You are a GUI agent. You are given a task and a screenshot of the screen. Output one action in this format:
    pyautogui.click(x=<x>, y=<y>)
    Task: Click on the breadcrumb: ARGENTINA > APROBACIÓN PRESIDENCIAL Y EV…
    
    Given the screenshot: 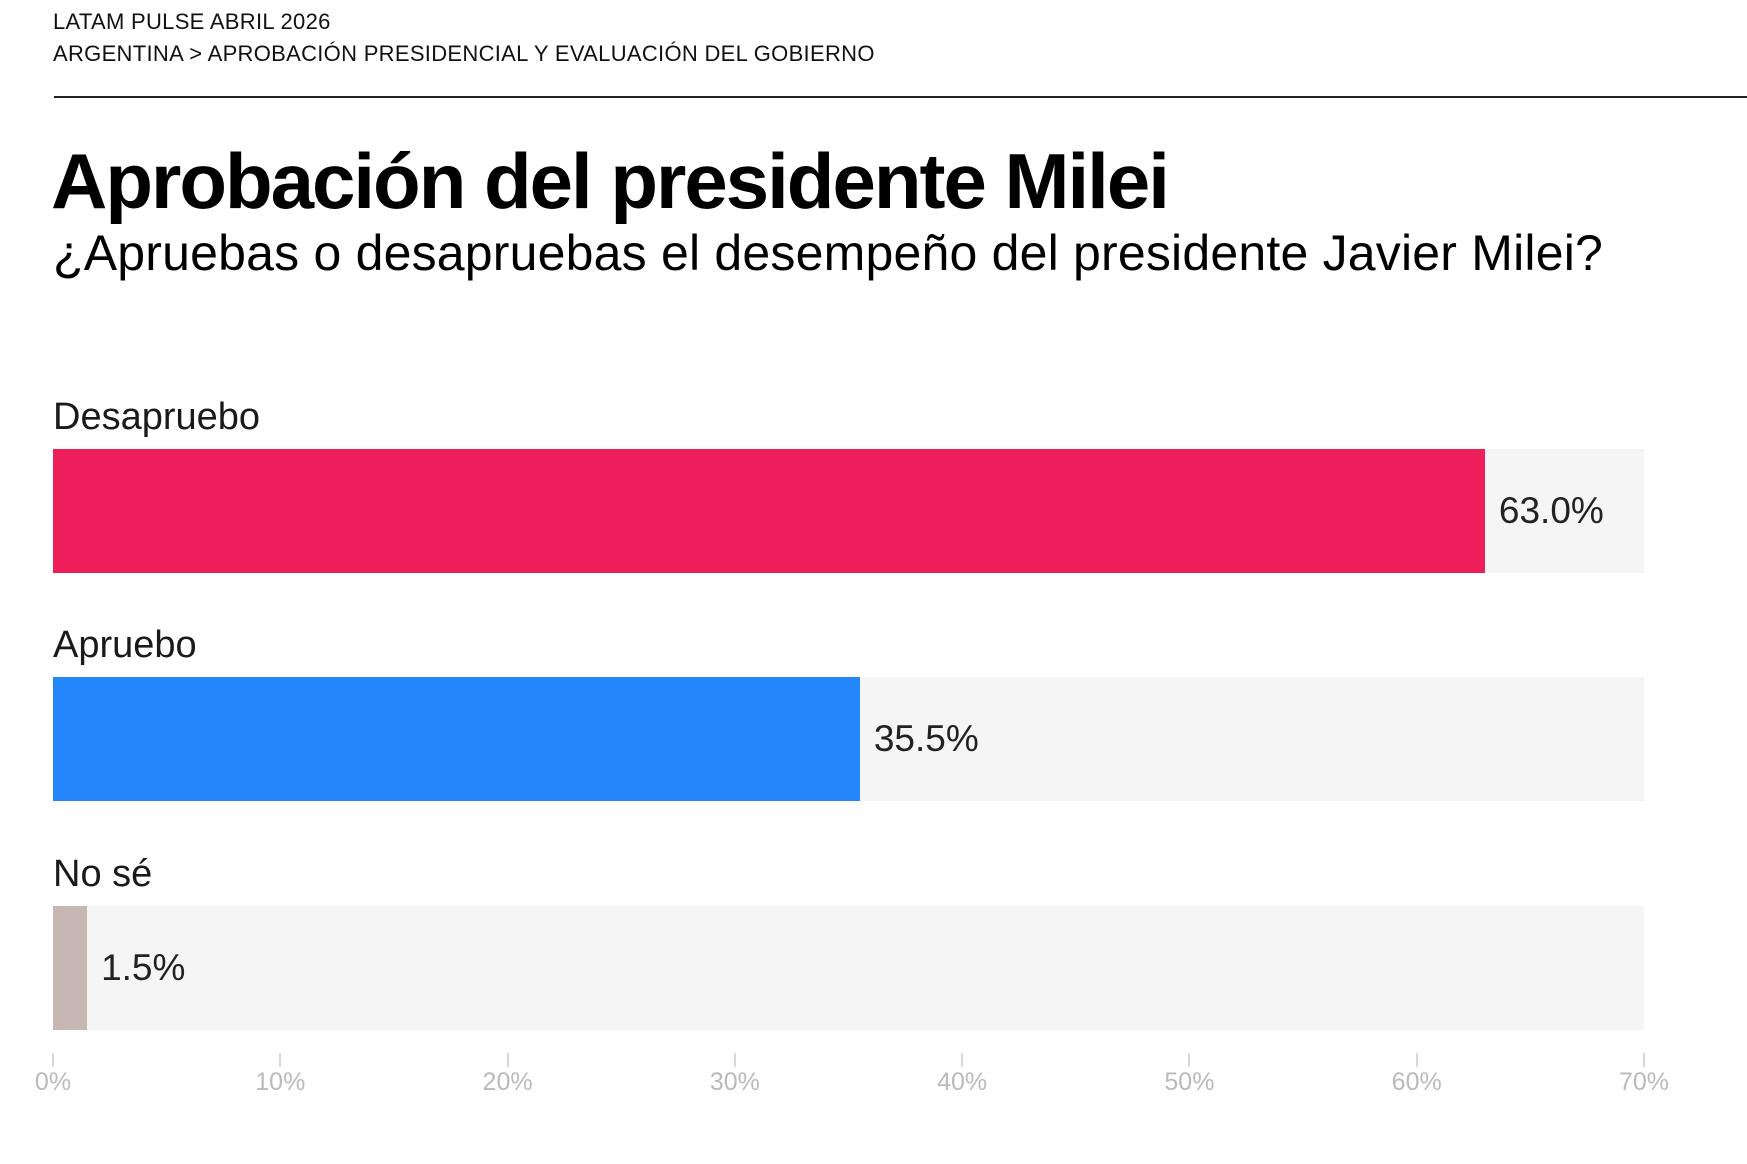 What is the action you would take?
    pyautogui.click(x=464, y=53)
    